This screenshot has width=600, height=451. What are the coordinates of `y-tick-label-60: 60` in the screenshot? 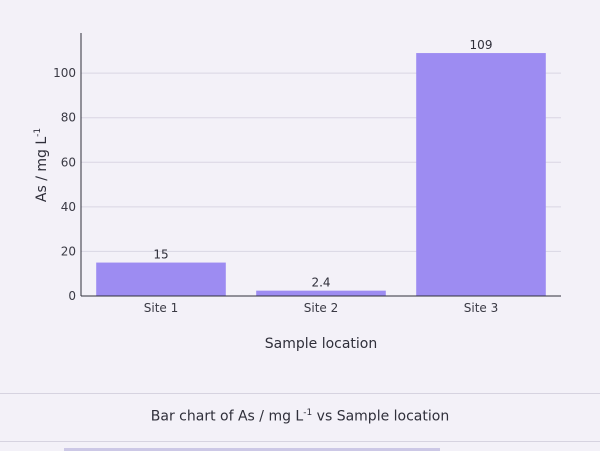 It's located at (68, 162).